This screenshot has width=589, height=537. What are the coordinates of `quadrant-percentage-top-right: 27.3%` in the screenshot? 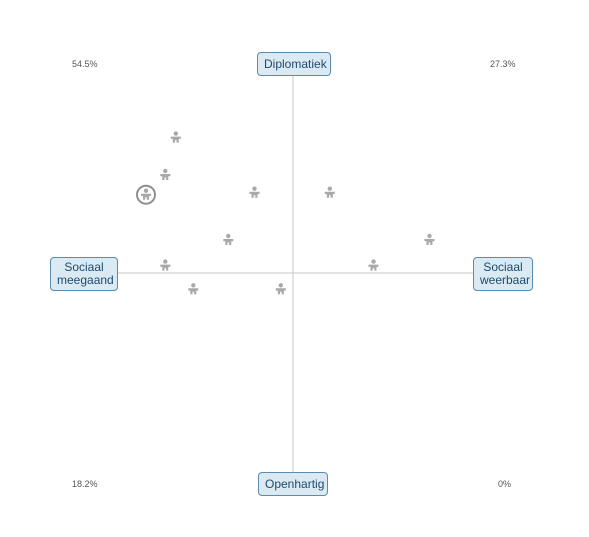 It's located at (503, 64).